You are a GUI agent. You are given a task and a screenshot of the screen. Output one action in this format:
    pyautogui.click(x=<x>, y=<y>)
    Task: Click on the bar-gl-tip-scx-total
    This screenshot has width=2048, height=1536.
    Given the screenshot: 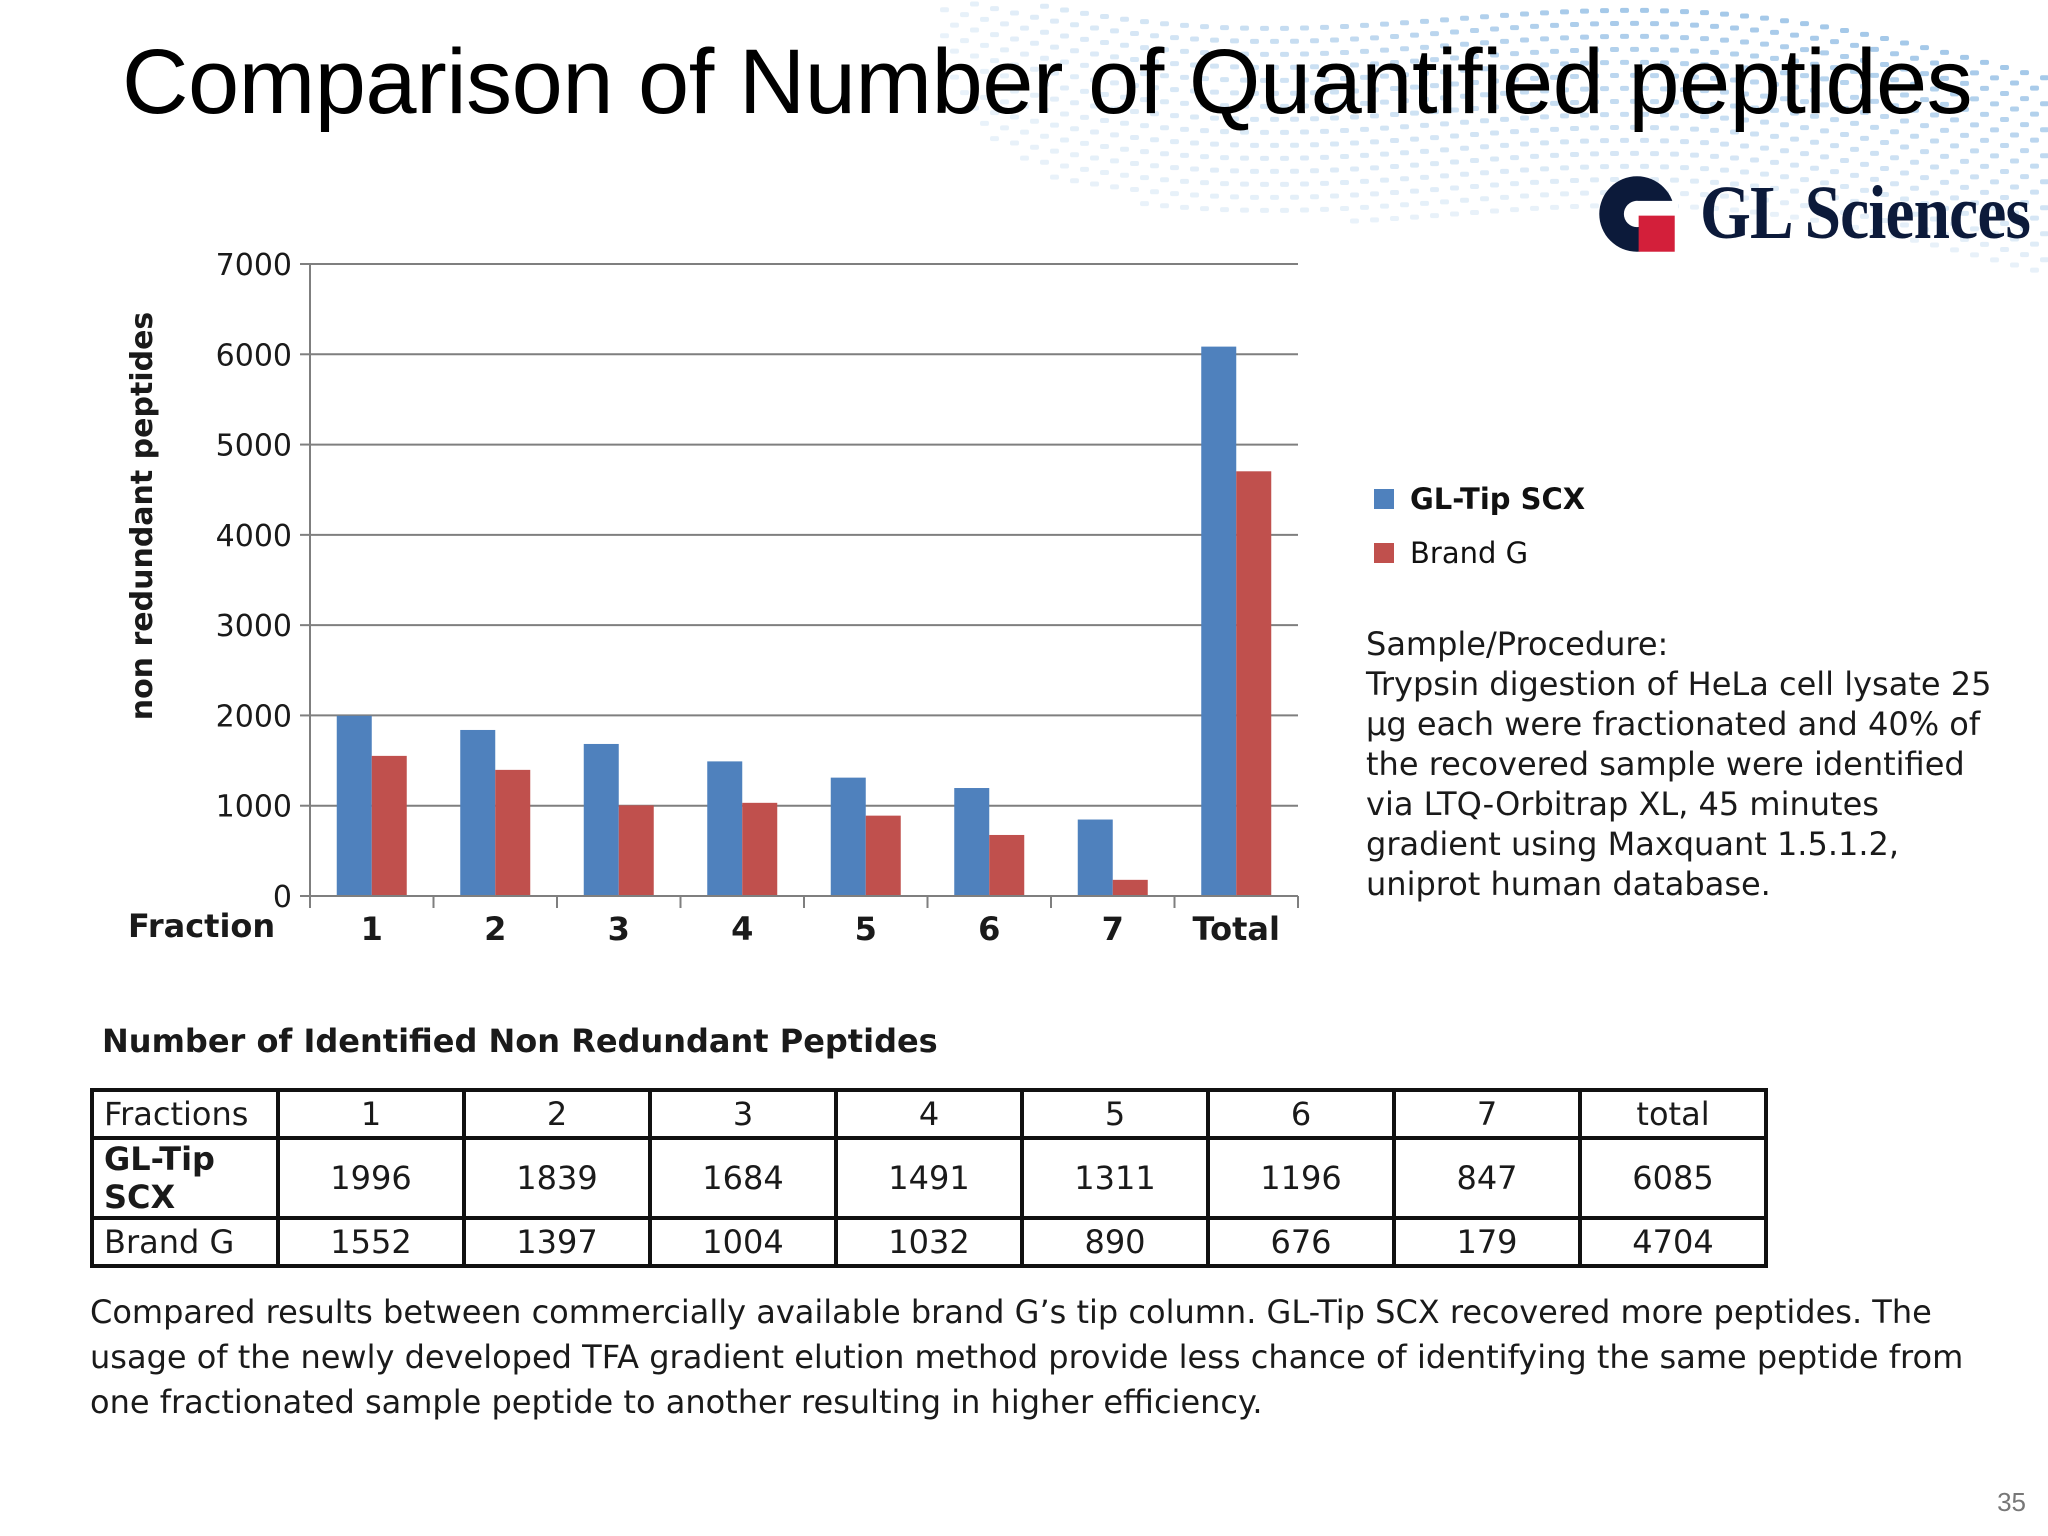 What is the action you would take?
    pyautogui.click(x=1219, y=621)
    